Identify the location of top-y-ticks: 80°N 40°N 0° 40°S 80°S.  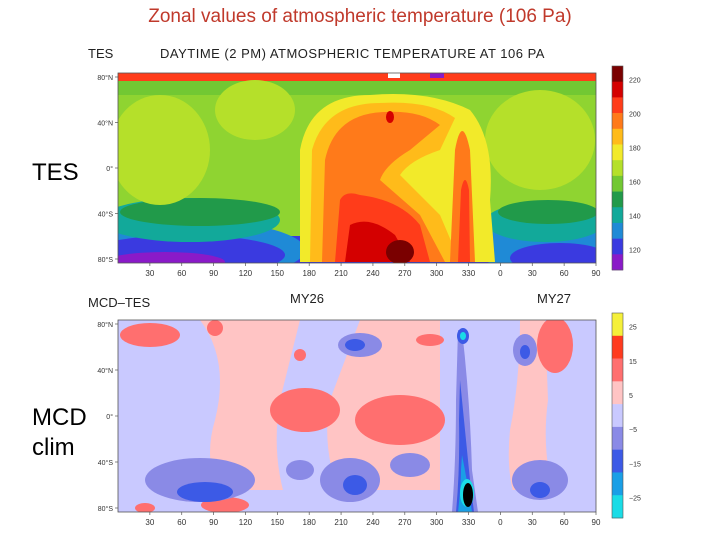
(107, 169).